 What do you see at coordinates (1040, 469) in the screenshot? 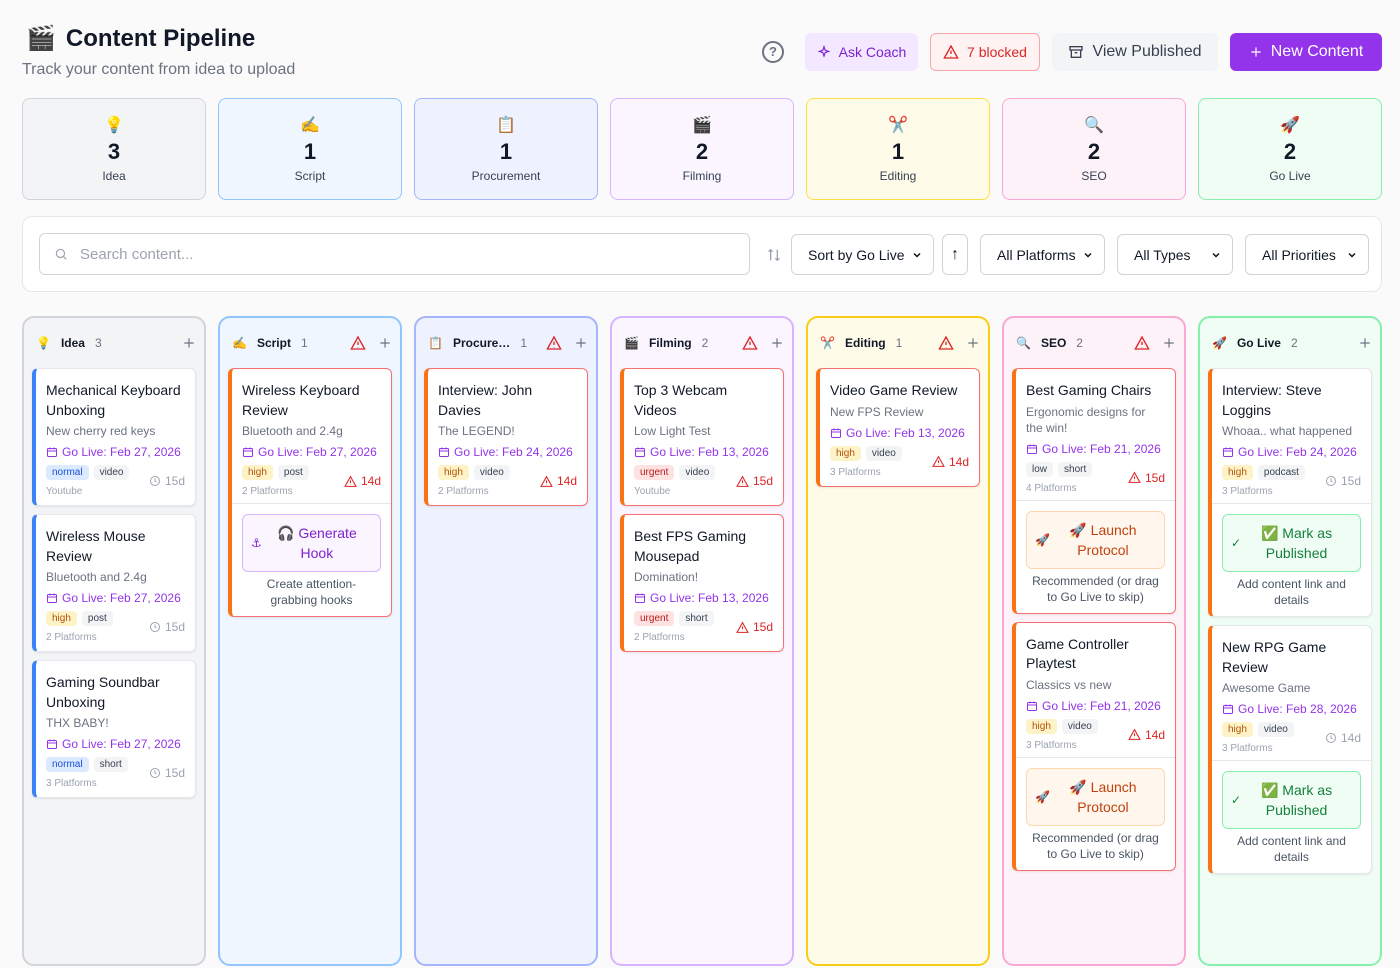
I see `tag: low` at bounding box center [1040, 469].